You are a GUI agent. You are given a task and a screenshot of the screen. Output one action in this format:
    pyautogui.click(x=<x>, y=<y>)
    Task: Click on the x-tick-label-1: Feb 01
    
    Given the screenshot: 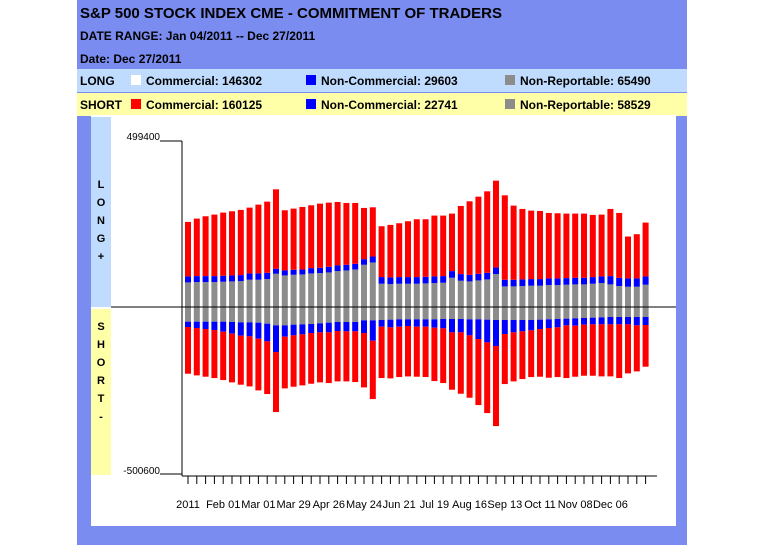 What is the action you would take?
    pyautogui.click(x=223, y=505)
    